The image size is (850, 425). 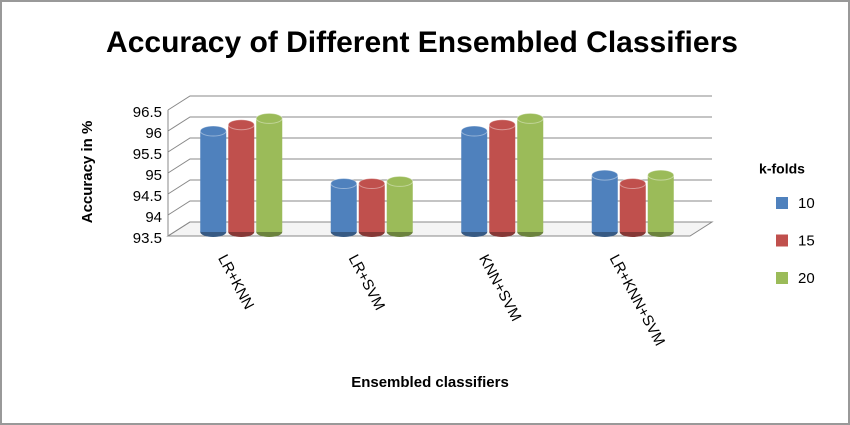 I want to click on y-tick-label: 95.5, so click(x=147, y=154).